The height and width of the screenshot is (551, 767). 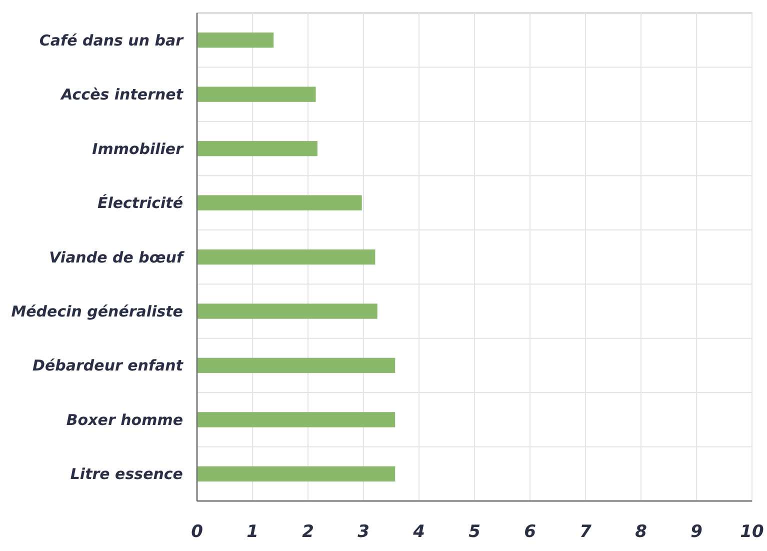 What do you see at coordinates (117, 257) in the screenshot?
I see `y-tick-label: Viande de bœuf` at bounding box center [117, 257].